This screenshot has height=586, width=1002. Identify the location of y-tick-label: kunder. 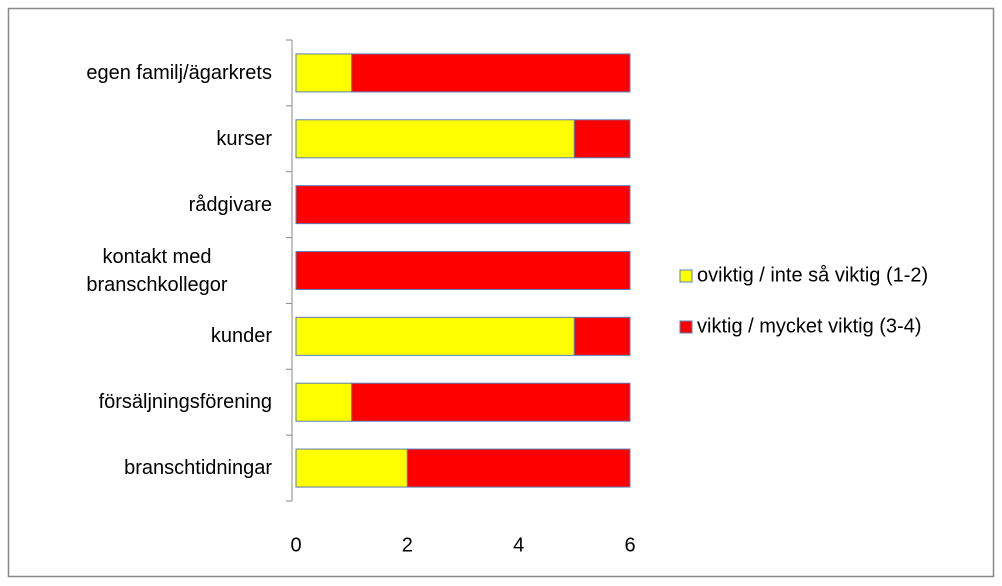
(241, 336).